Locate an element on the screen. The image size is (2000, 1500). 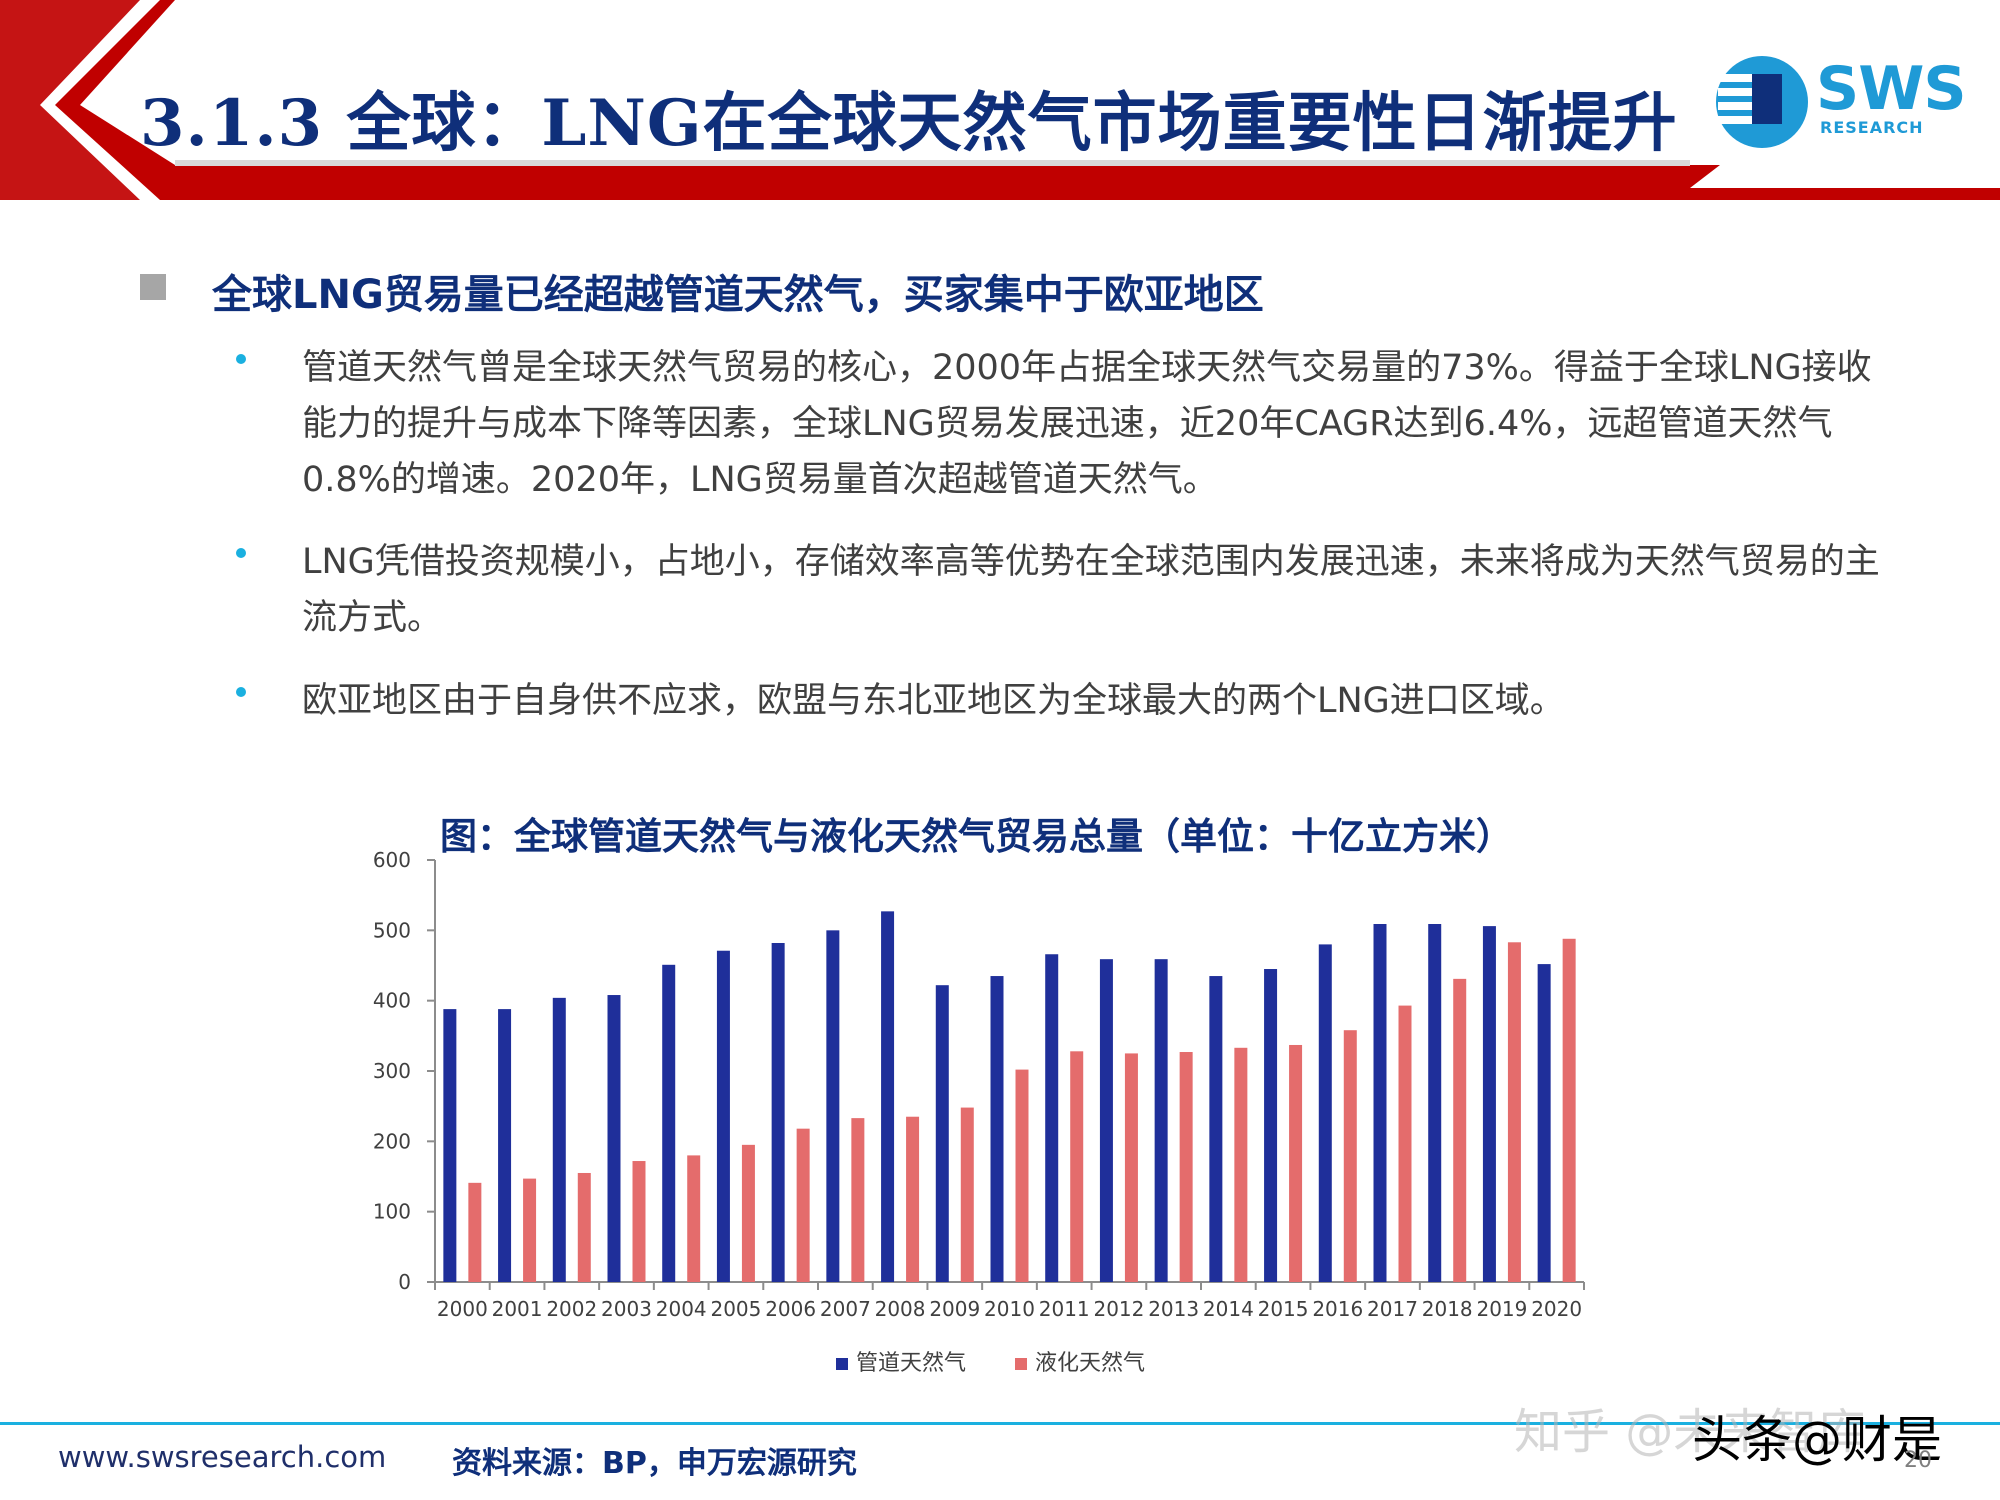
legend-label-lng: 液化天然气 is located at coordinates (1090, 1363).